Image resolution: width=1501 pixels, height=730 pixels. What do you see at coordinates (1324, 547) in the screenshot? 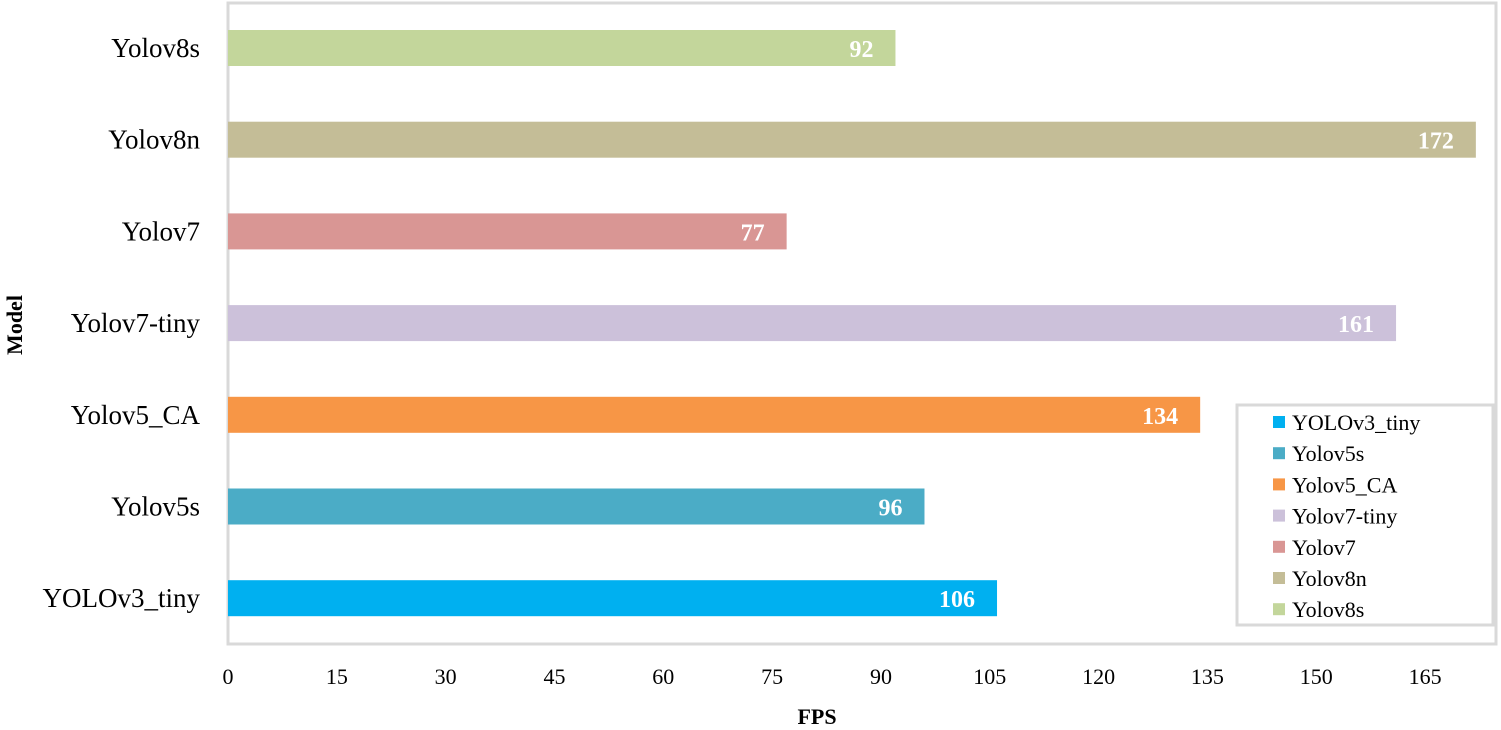
I see `legend-label: Yolov7` at bounding box center [1324, 547].